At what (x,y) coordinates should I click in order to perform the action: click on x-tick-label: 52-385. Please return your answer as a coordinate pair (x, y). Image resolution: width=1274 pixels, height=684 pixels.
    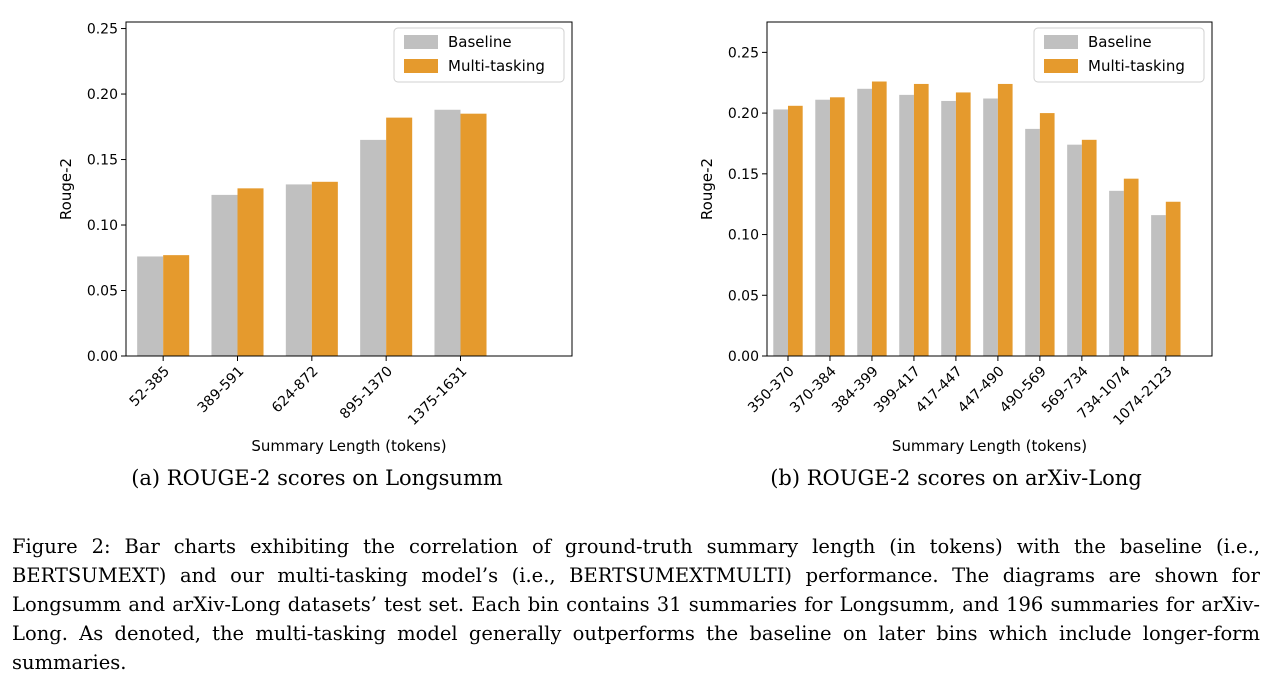
    Looking at the image, I should click on (150, 387).